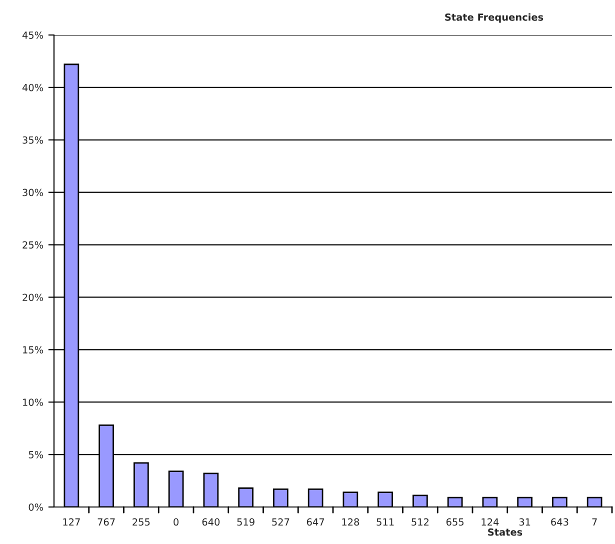 Image resolution: width=615 pixels, height=544 pixels. I want to click on x-tick-label: 647, so click(315, 522).